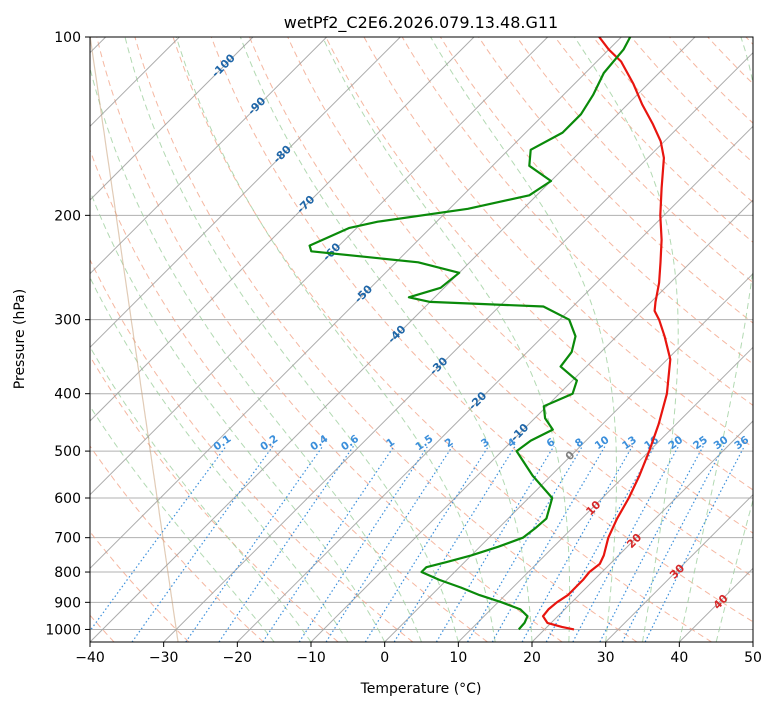 The image size is (775, 712). I want to click on y-tick-label: 700, so click(67, 539).